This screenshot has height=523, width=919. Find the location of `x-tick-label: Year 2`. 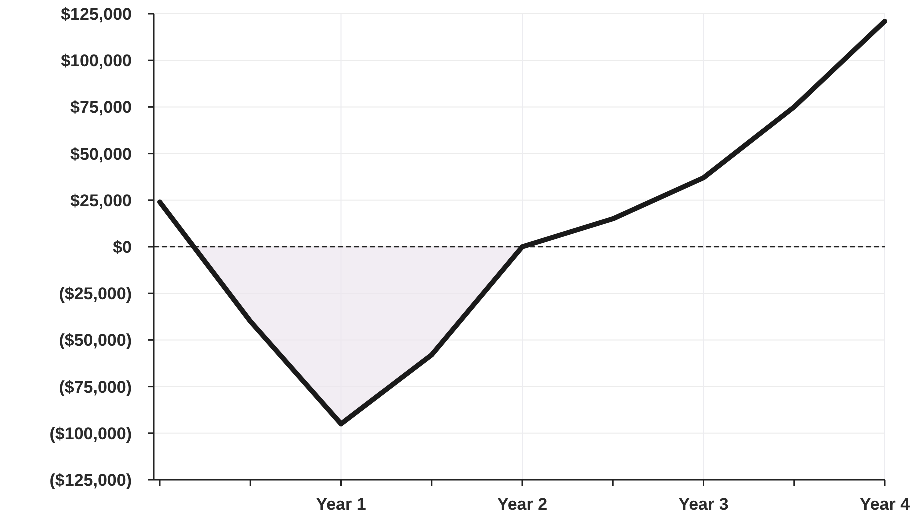

x-tick-label: Year 2 is located at coordinates (522, 504).